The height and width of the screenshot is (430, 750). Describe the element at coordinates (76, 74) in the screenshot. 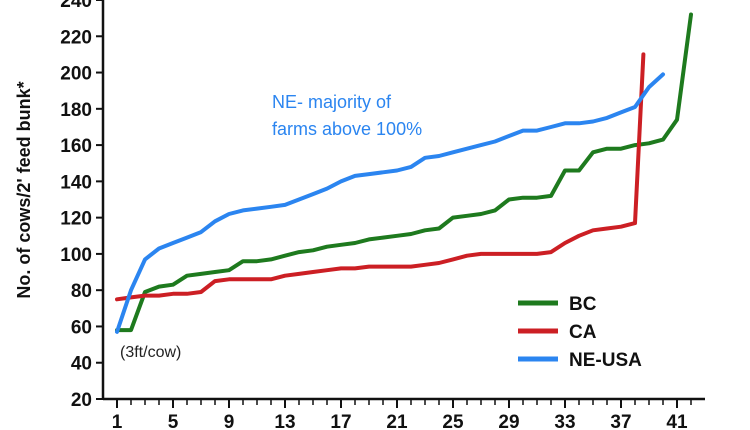

I see `y-tick-label: 200` at that location.